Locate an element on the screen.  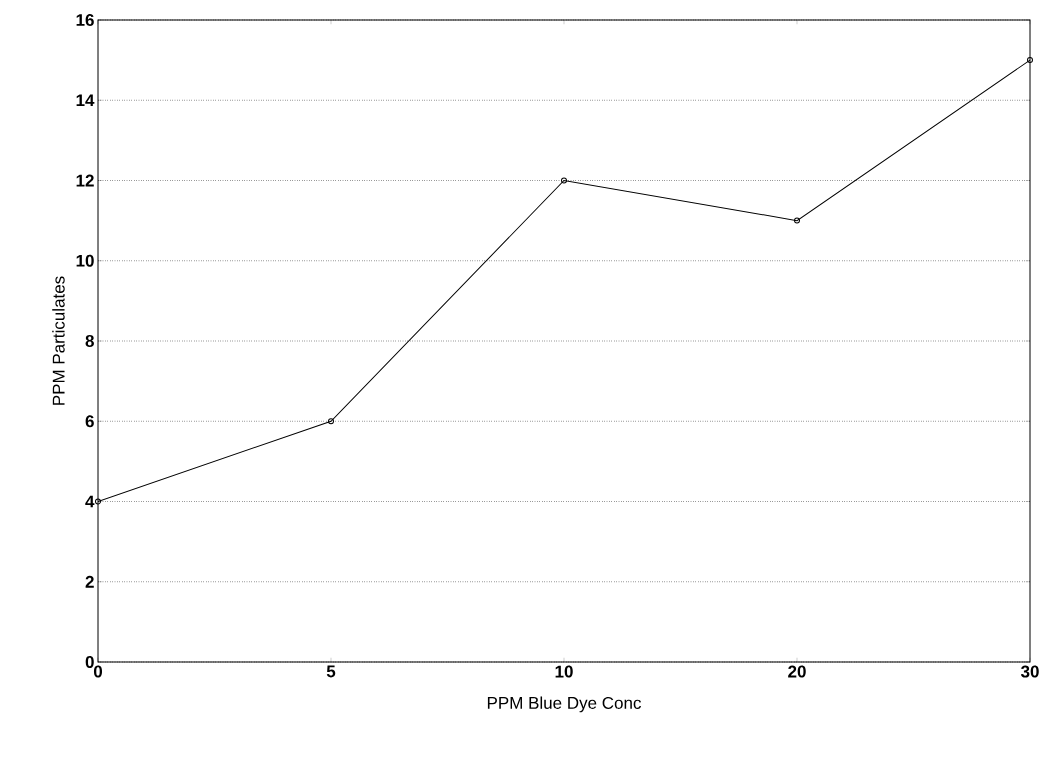
y-tick-label: 6 is located at coordinates (89, 421).